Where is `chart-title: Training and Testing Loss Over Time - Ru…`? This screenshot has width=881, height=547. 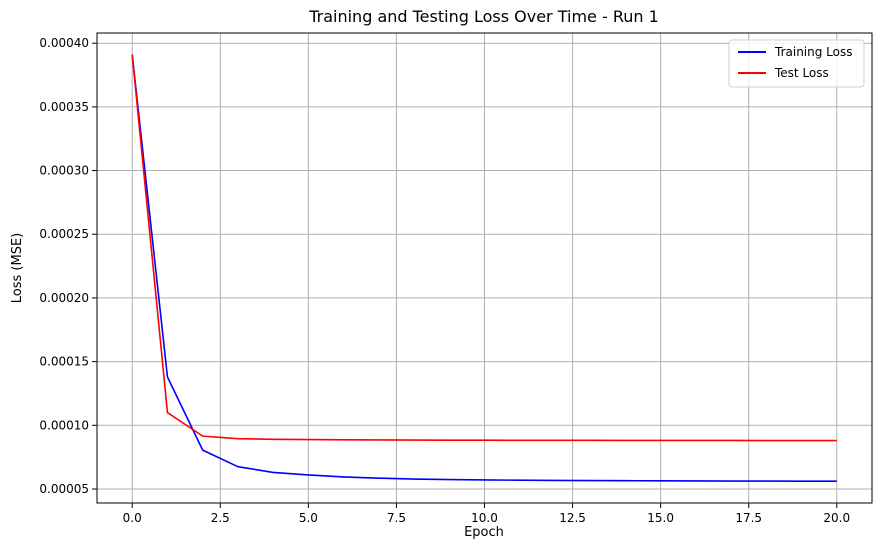
chart-title: Training and Testing Loss Over Time - Ru… is located at coordinates (483, 16).